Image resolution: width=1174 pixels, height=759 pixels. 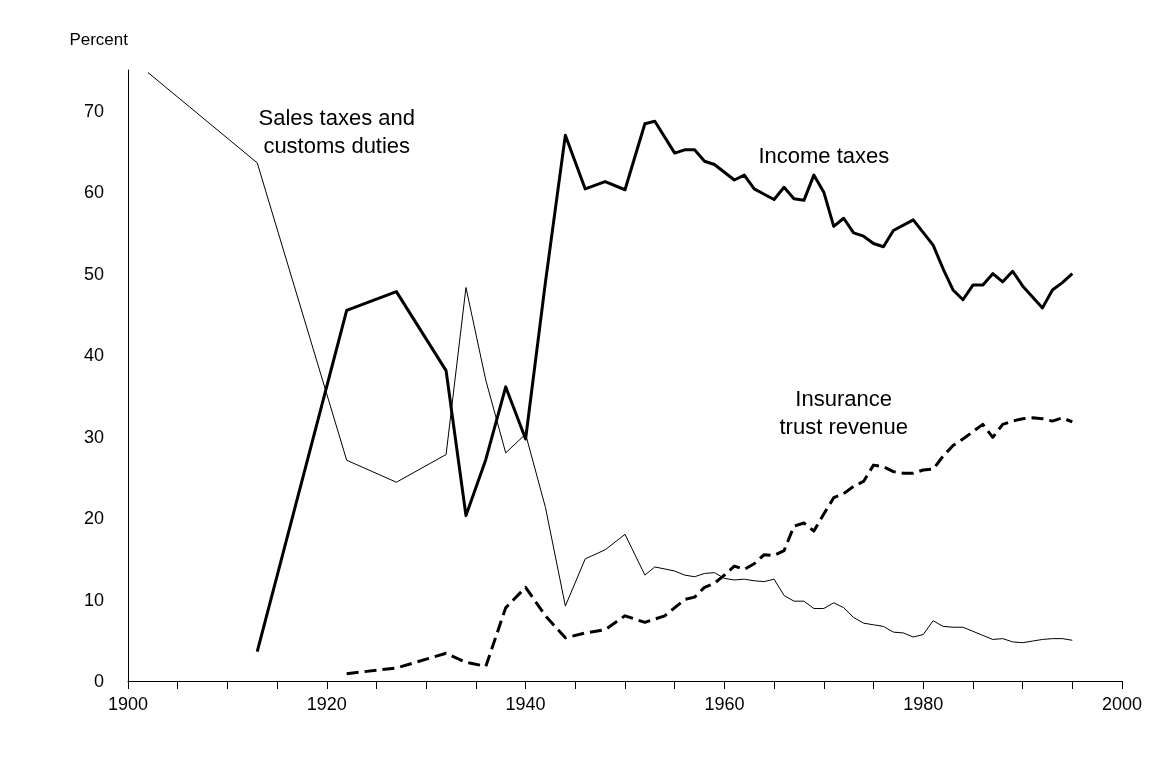 I want to click on y-axis-title: Percent, so click(x=99, y=39).